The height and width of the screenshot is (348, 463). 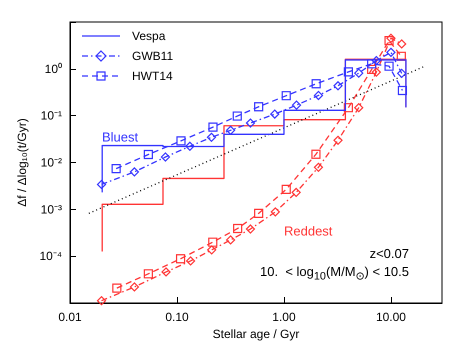 I want to click on annotation: Reddest, so click(x=308, y=231).